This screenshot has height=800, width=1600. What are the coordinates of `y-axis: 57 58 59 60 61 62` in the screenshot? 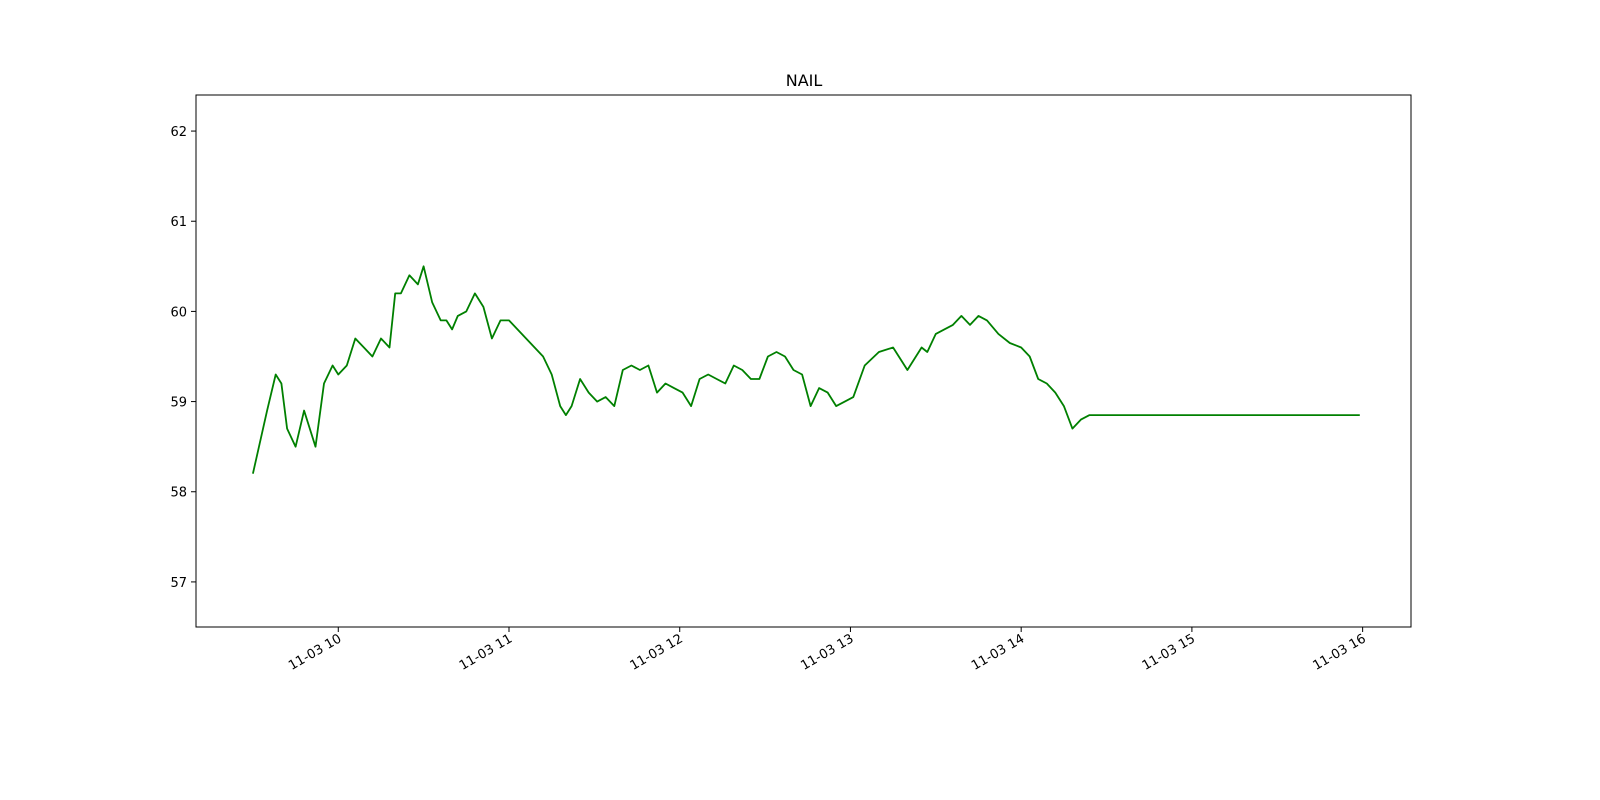 It's located at (183, 358).